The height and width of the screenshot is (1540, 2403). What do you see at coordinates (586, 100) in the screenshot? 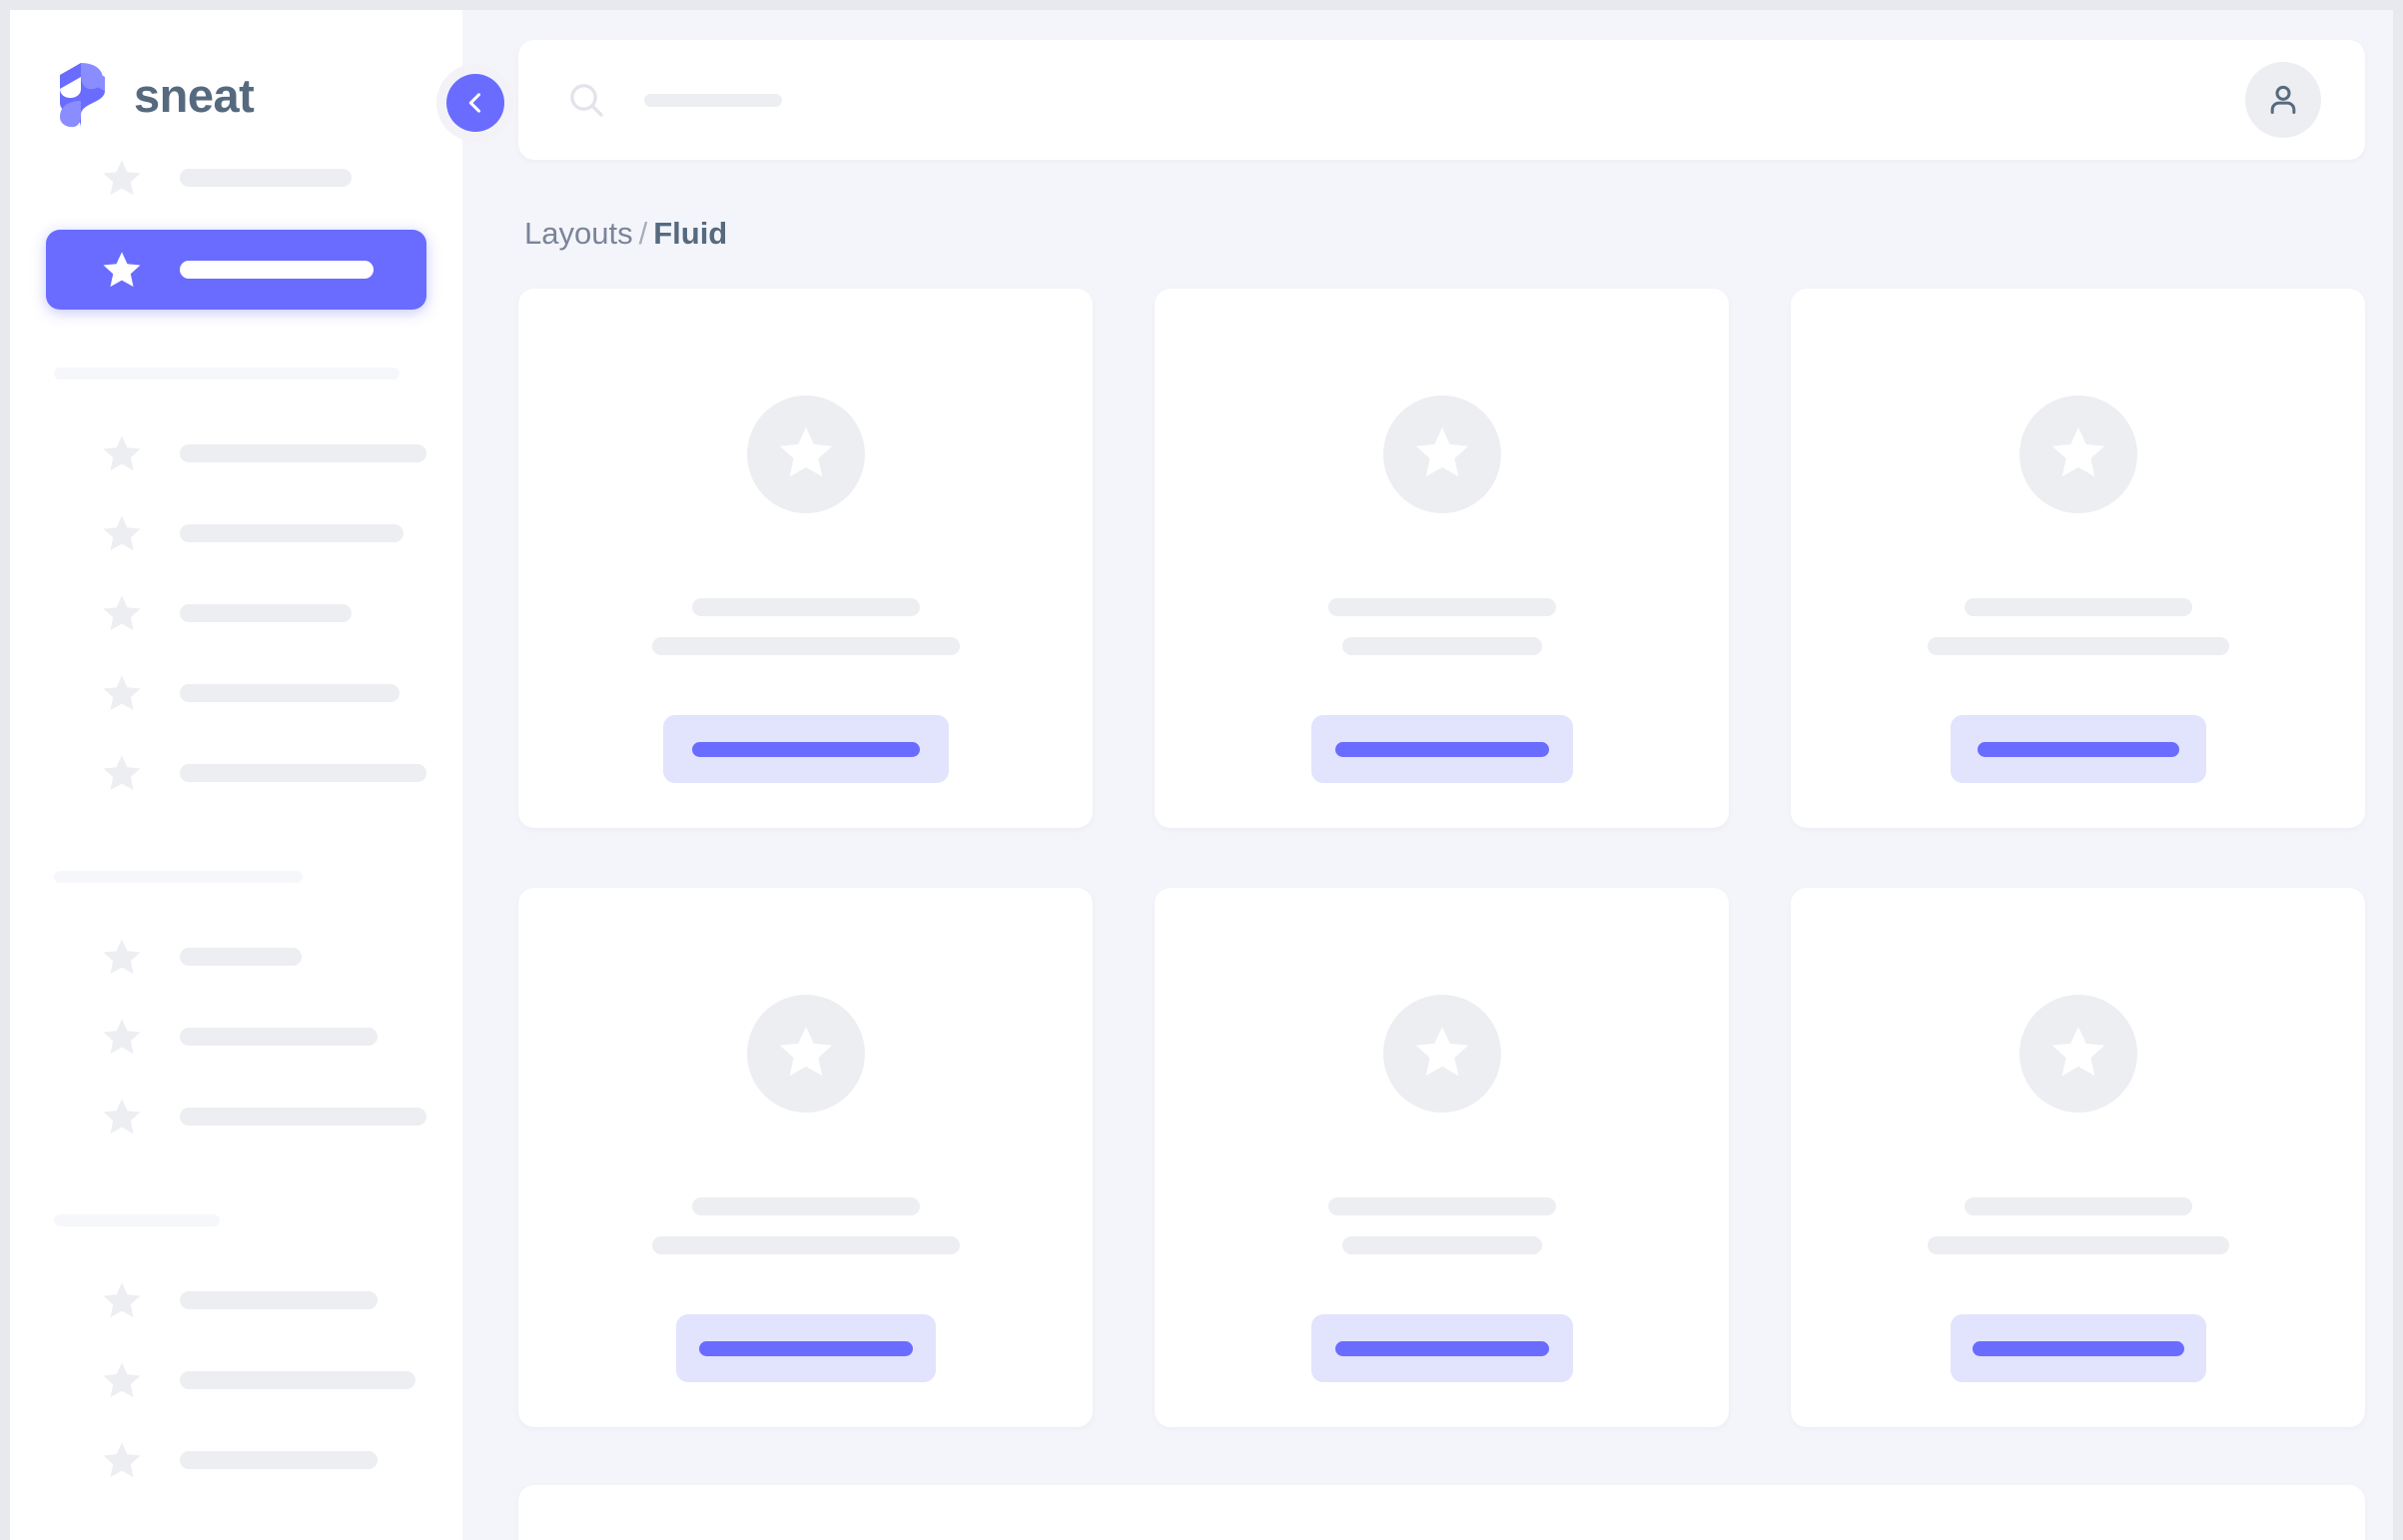
I see `search-icon` at bounding box center [586, 100].